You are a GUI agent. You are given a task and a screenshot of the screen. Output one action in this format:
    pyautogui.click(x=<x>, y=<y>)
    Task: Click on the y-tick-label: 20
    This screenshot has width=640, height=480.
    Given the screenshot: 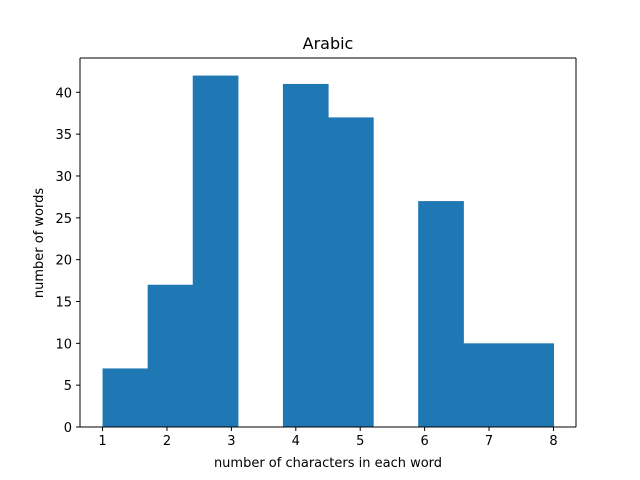 What is the action you would take?
    pyautogui.click(x=63, y=261)
    